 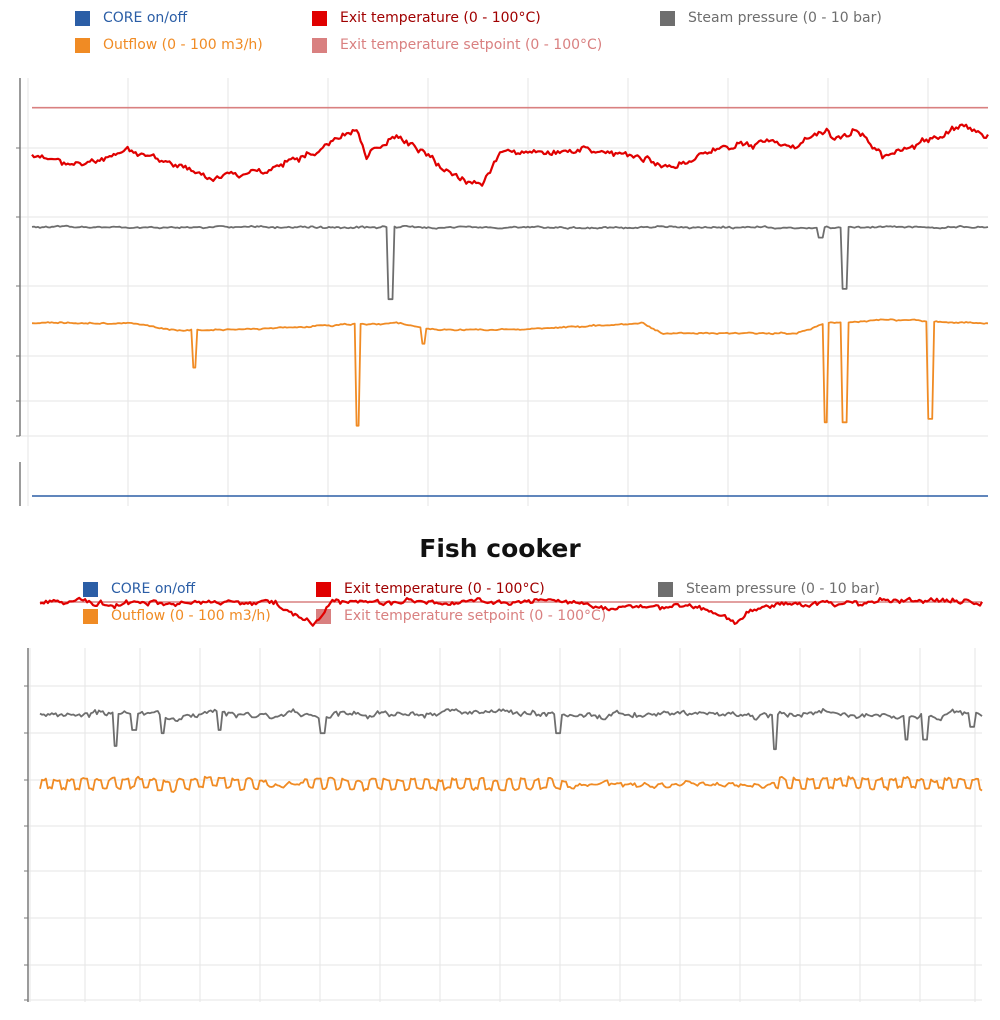 I want to click on top-legend-exit-temp: Exit temperature (0 - 100°C), so click(x=426, y=18).